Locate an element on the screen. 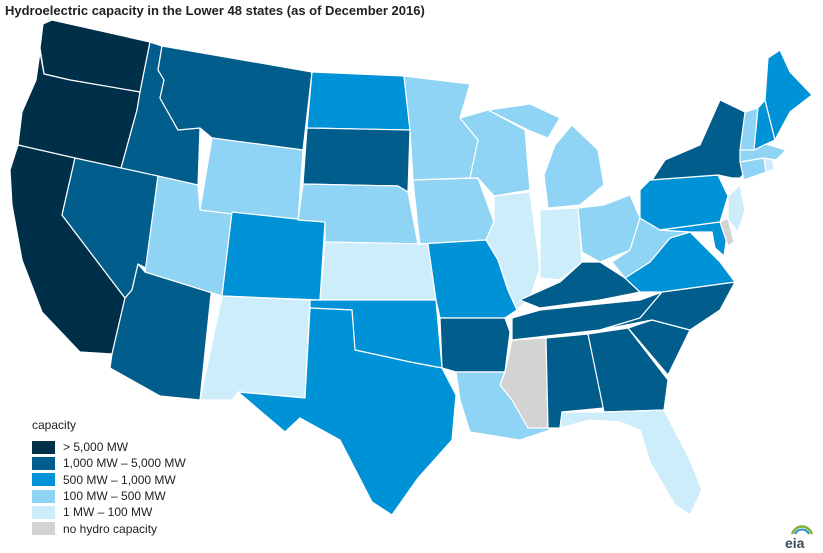 The width and height of the screenshot is (823, 553). state-ME is located at coordinates (788, 95).